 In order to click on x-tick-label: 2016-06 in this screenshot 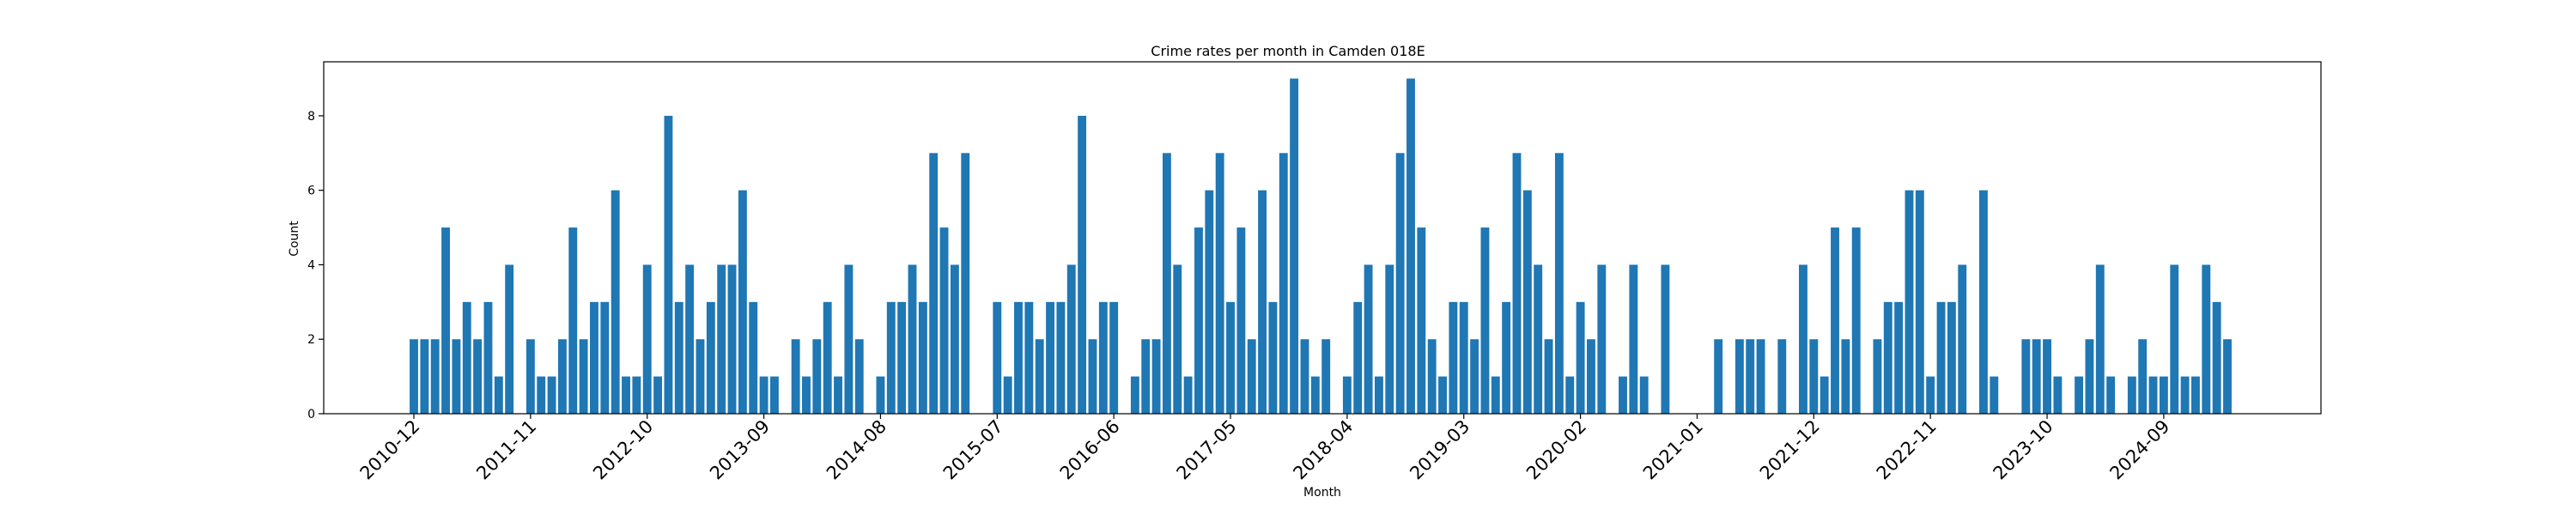, I will do `click(1090, 450)`.